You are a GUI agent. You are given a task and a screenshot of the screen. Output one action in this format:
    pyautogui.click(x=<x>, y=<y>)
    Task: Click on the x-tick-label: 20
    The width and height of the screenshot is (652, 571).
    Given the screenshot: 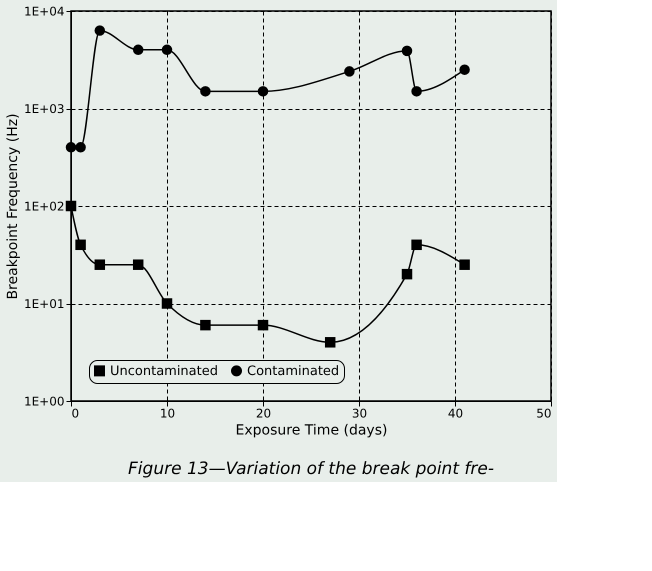 What is the action you would take?
    pyautogui.click(x=264, y=413)
    